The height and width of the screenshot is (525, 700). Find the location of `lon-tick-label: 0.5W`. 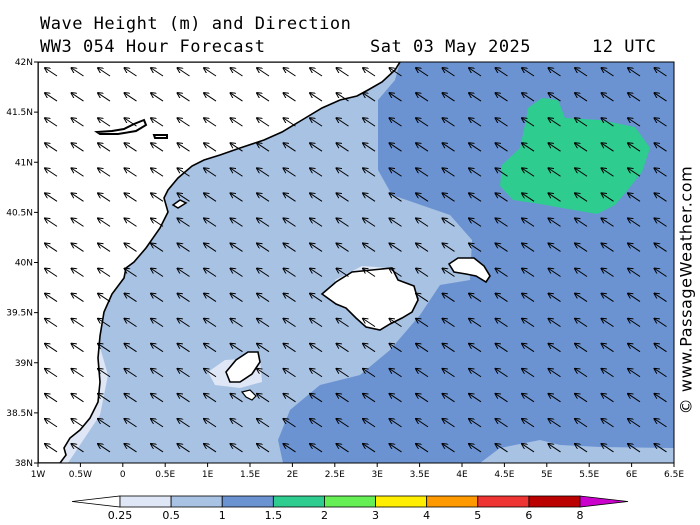

lon-tick-label: 0.5W is located at coordinates (80, 475).